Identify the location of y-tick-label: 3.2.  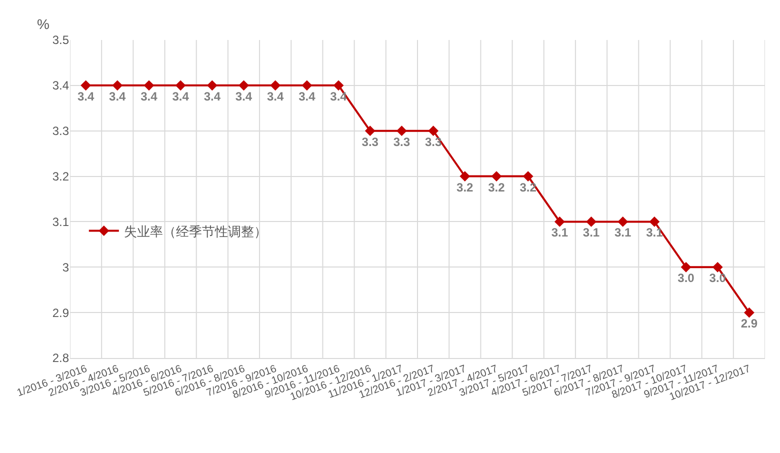
(61, 176).